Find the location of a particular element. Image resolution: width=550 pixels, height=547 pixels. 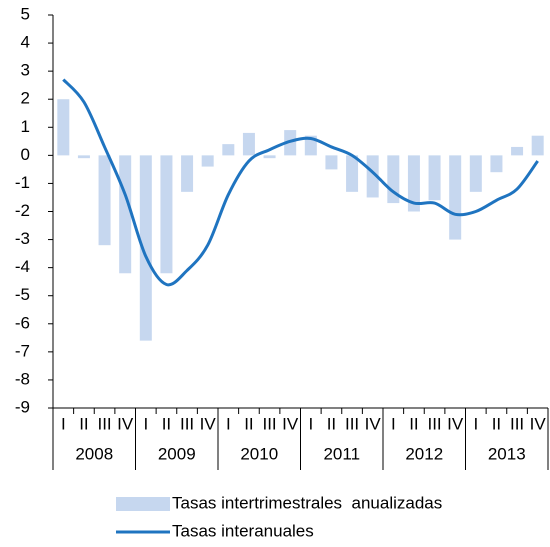

y-tick-label: 1 is located at coordinates (25, 126).